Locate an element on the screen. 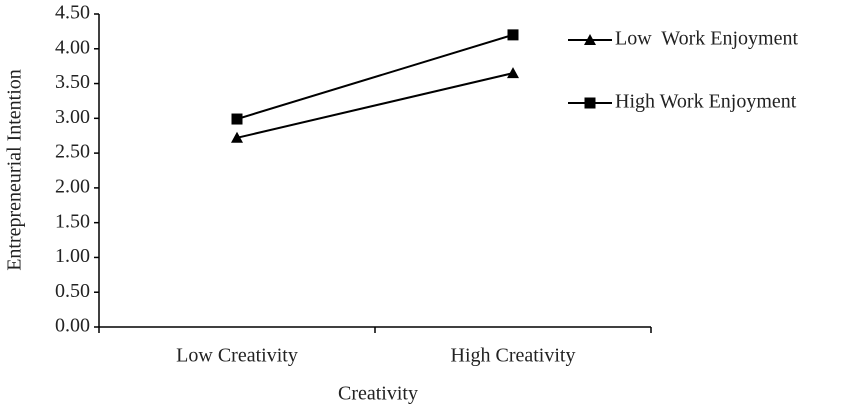  y-tick-label: 1.00 is located at coordinates (72, 256).